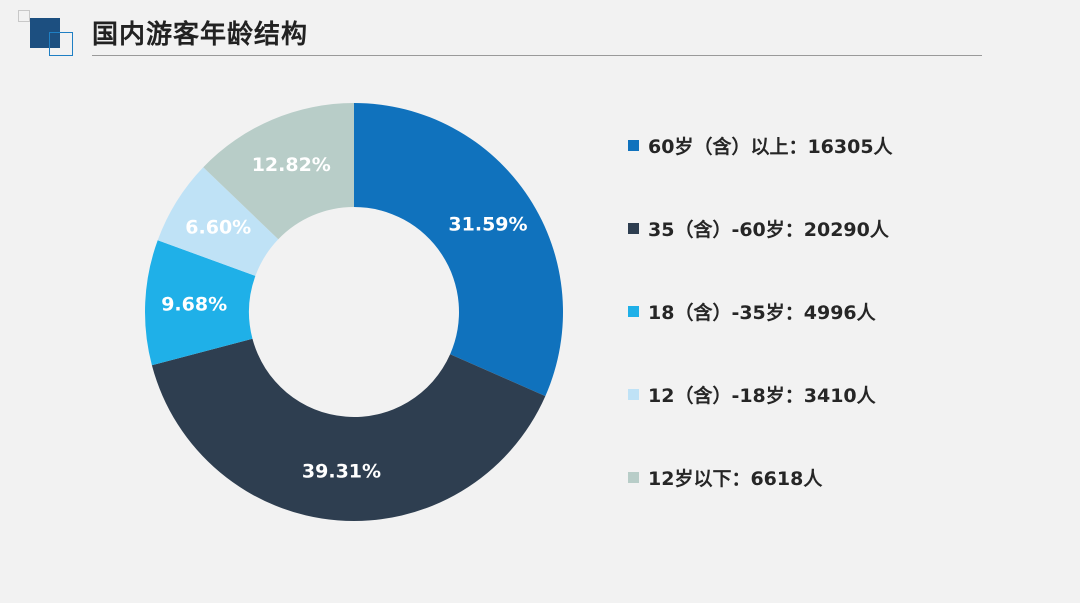 The width and height of the screenshot is (1080, 603). I want to click on logo-outline-large, so click(61, 44).